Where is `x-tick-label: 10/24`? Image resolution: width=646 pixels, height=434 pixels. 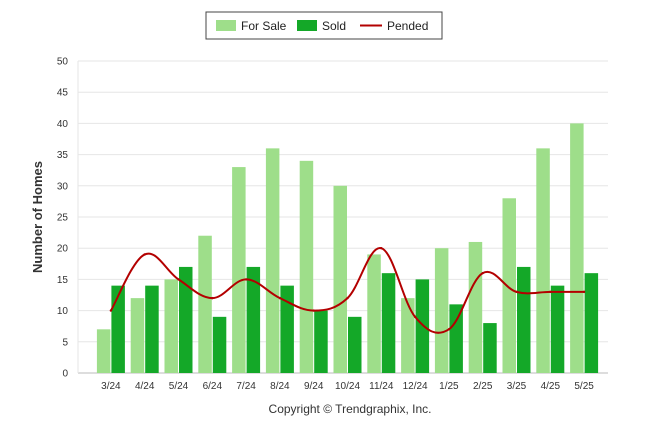
x-tick-label: 10/24 is located at coordinates (347, 386).